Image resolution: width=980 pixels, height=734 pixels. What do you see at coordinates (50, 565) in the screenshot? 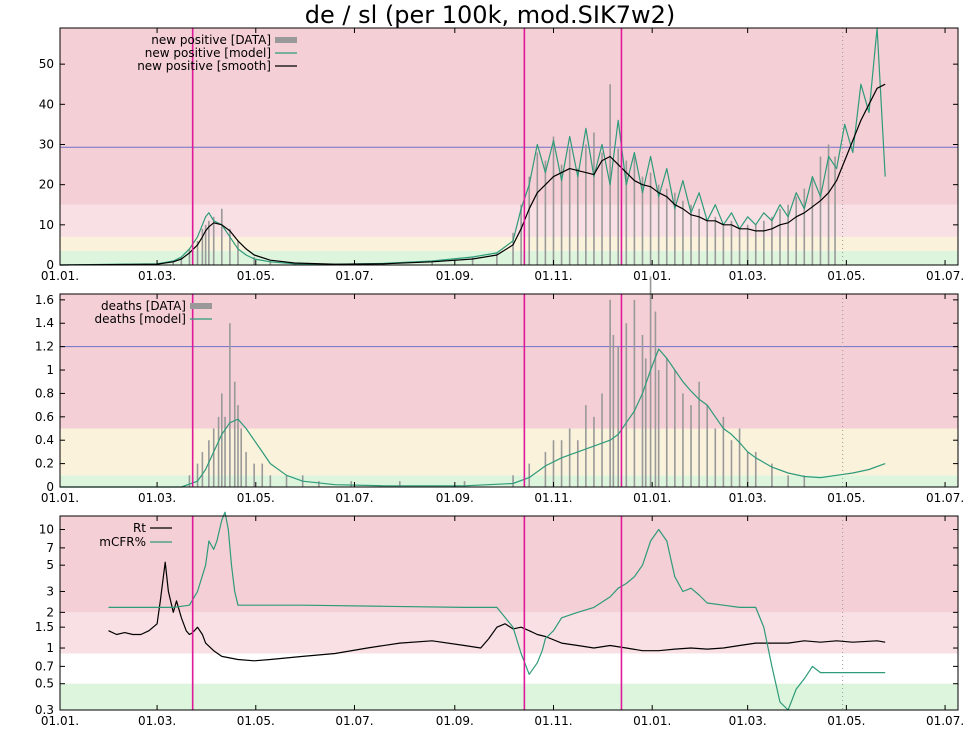
I see `y-tick-label: 5` at bounding box center [50, 565].